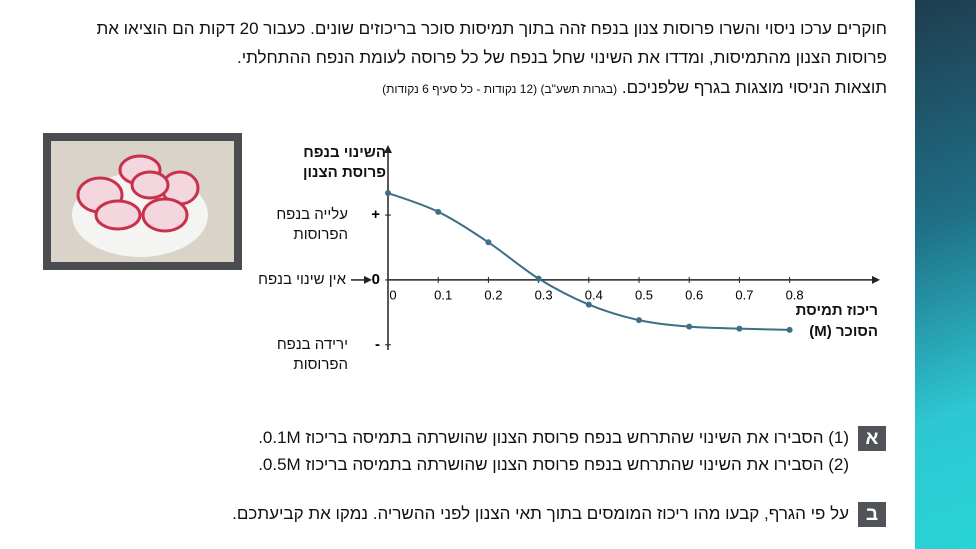  I want to click on y-tick-label: 0, so click(376, 279).